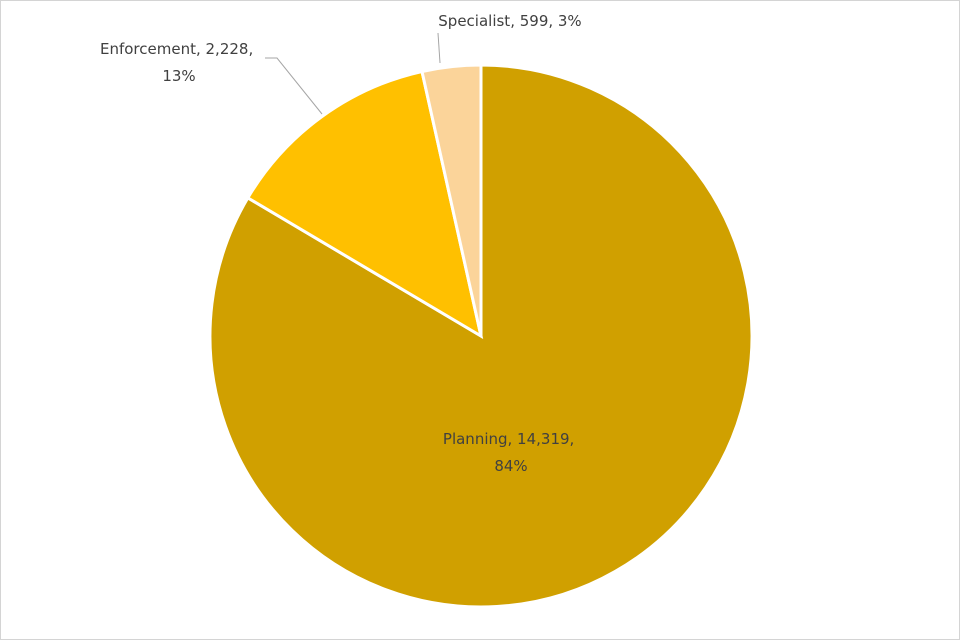 The image size is (960, 640). I want to click on slice-label-enforcement: Enforcement, 2,228, 13%, so click(179, 62).